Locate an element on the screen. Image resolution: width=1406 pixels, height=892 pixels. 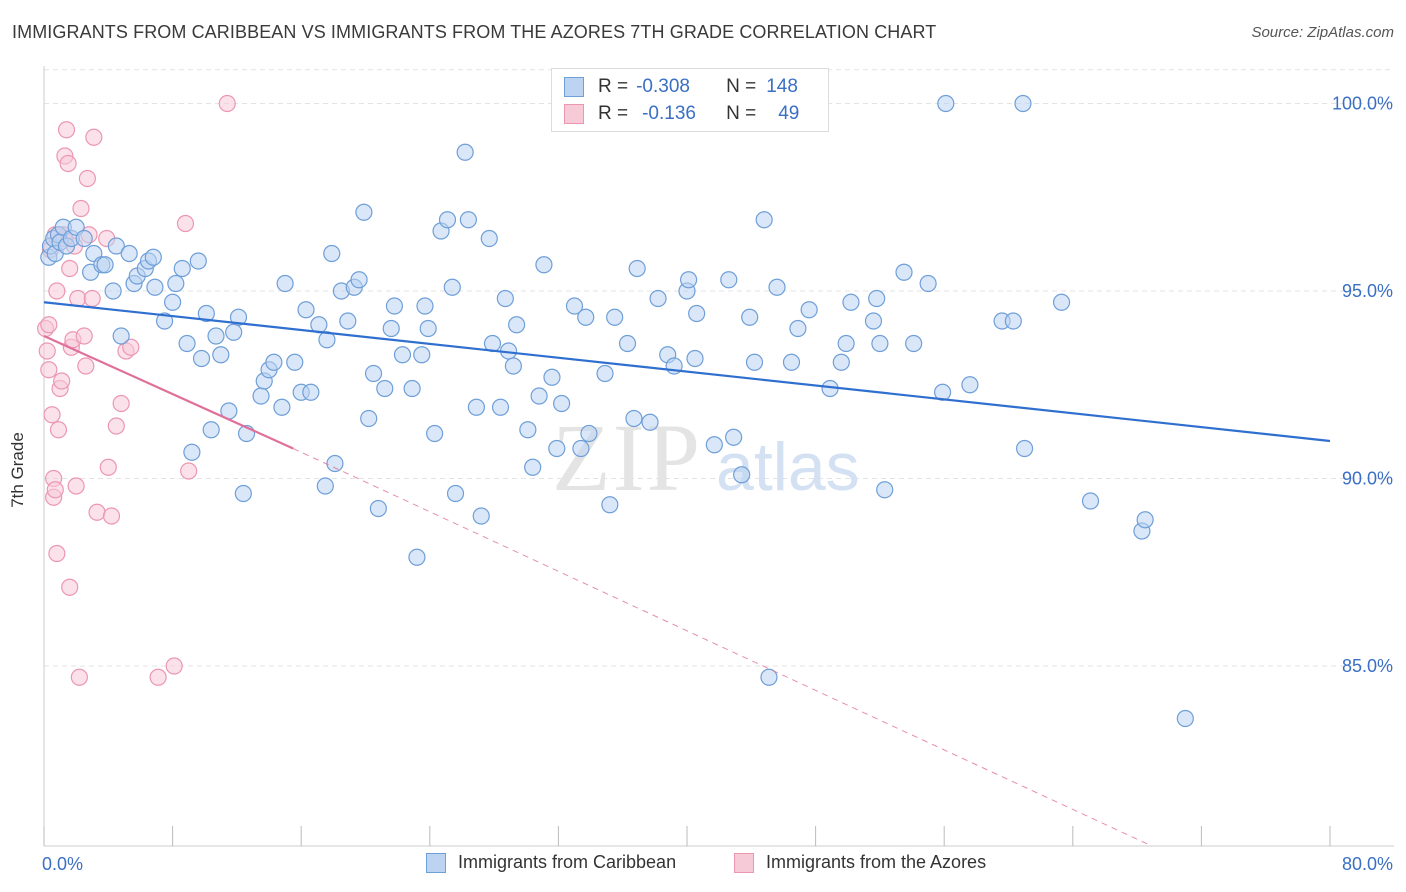
legend-label-caribbean: Immigrants from Caribbean is located at coordinates (567, 862).